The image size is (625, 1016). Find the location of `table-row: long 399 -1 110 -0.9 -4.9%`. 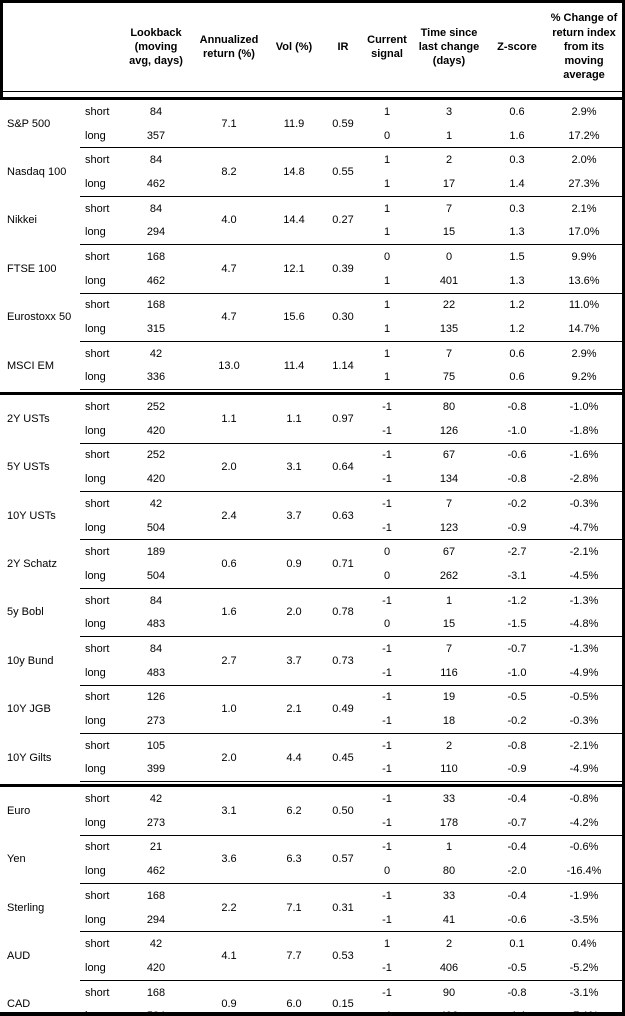

table-row: long 399 -1 110 -0.9 -4.9% is located at coordinates (311, 770).